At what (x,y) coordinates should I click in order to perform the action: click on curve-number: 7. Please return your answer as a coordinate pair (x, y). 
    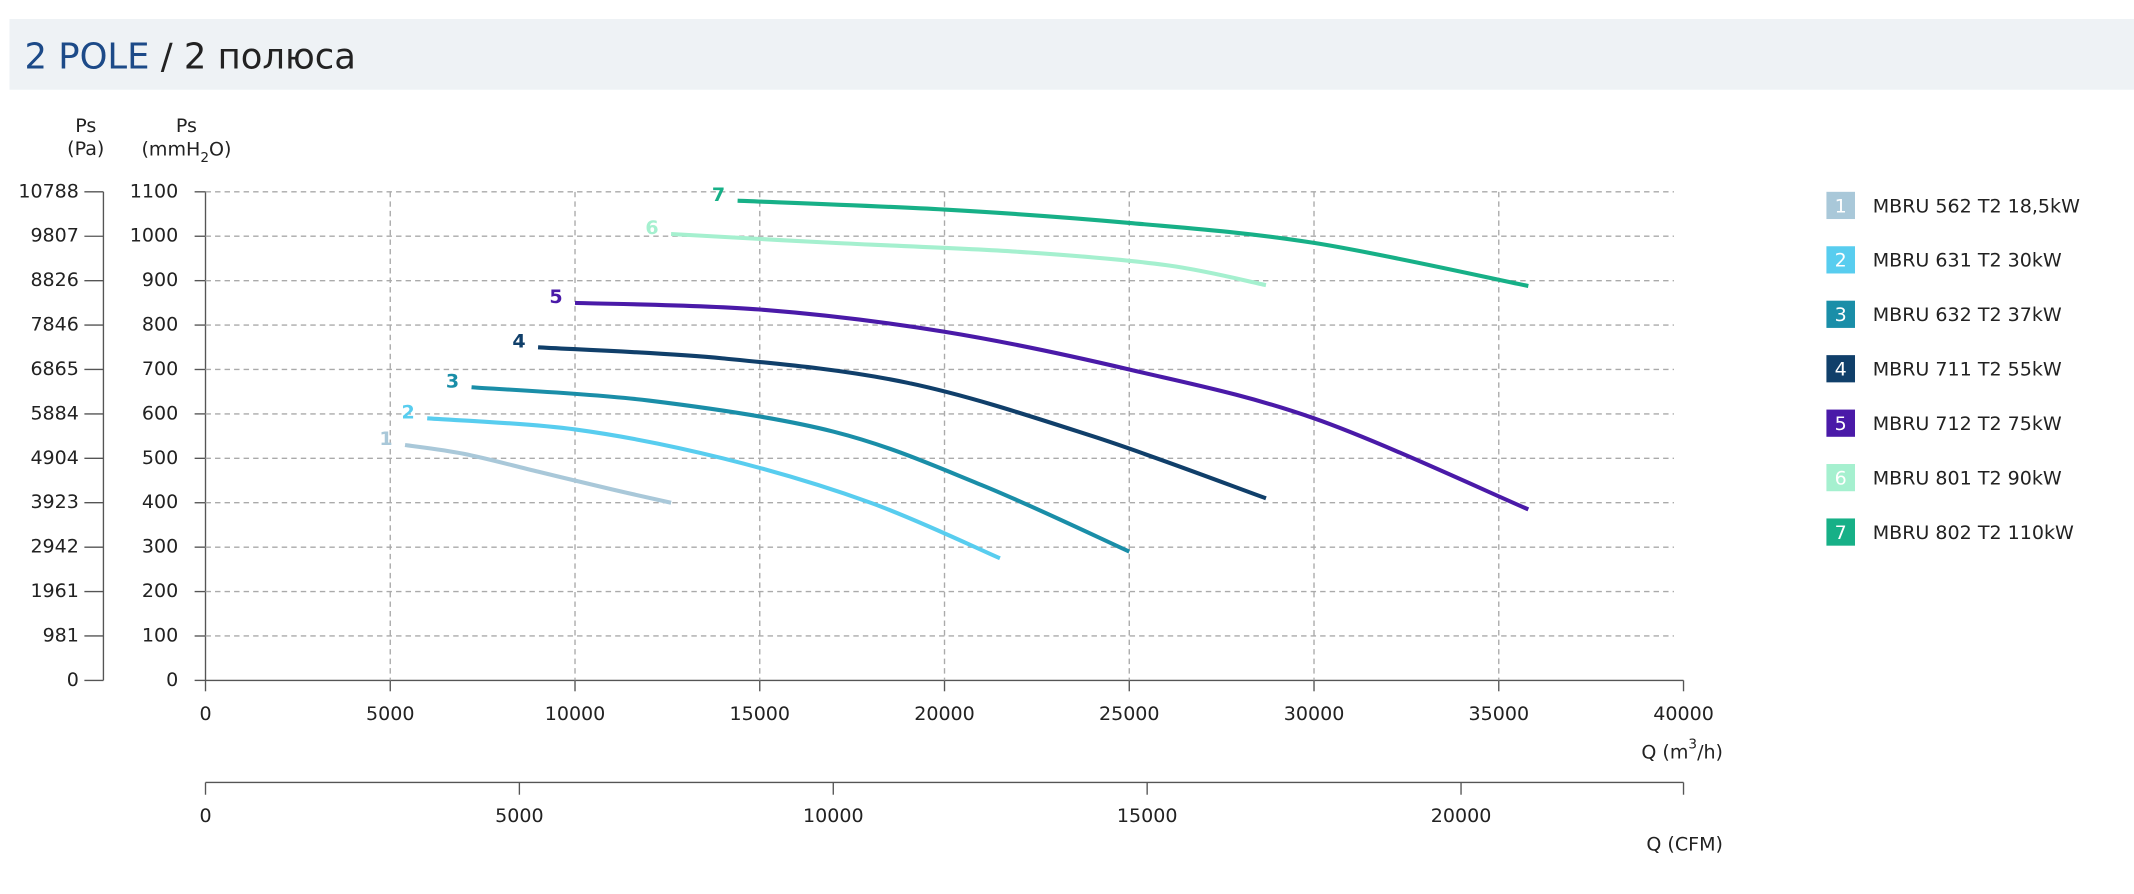
    Looking at the image, I should click on (718, 195).